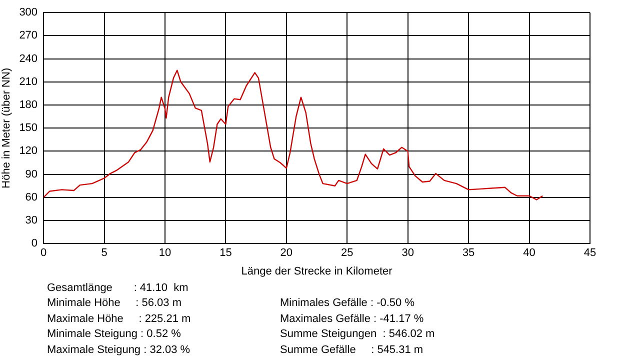  What do you see at coordinates (118, 288) in the screenshot?
I see `text: Gesamtlänge : 41.10 km` at bounding box center [118, 288].